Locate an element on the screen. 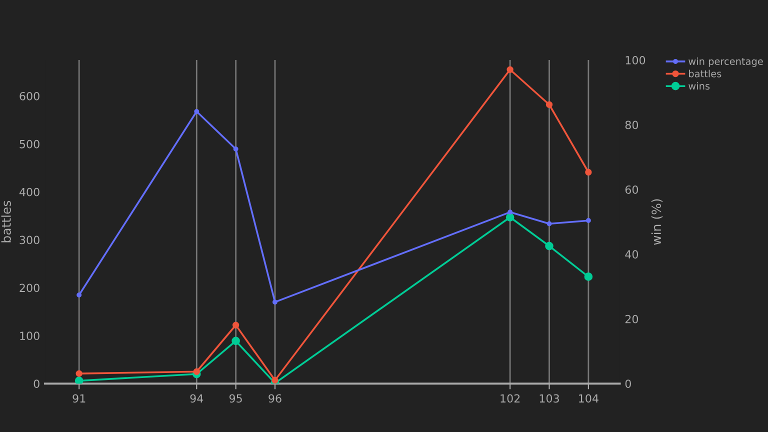 This screenshot has height=432, width=768. x-tick-label: 104 is located at coordinates (588, 398).